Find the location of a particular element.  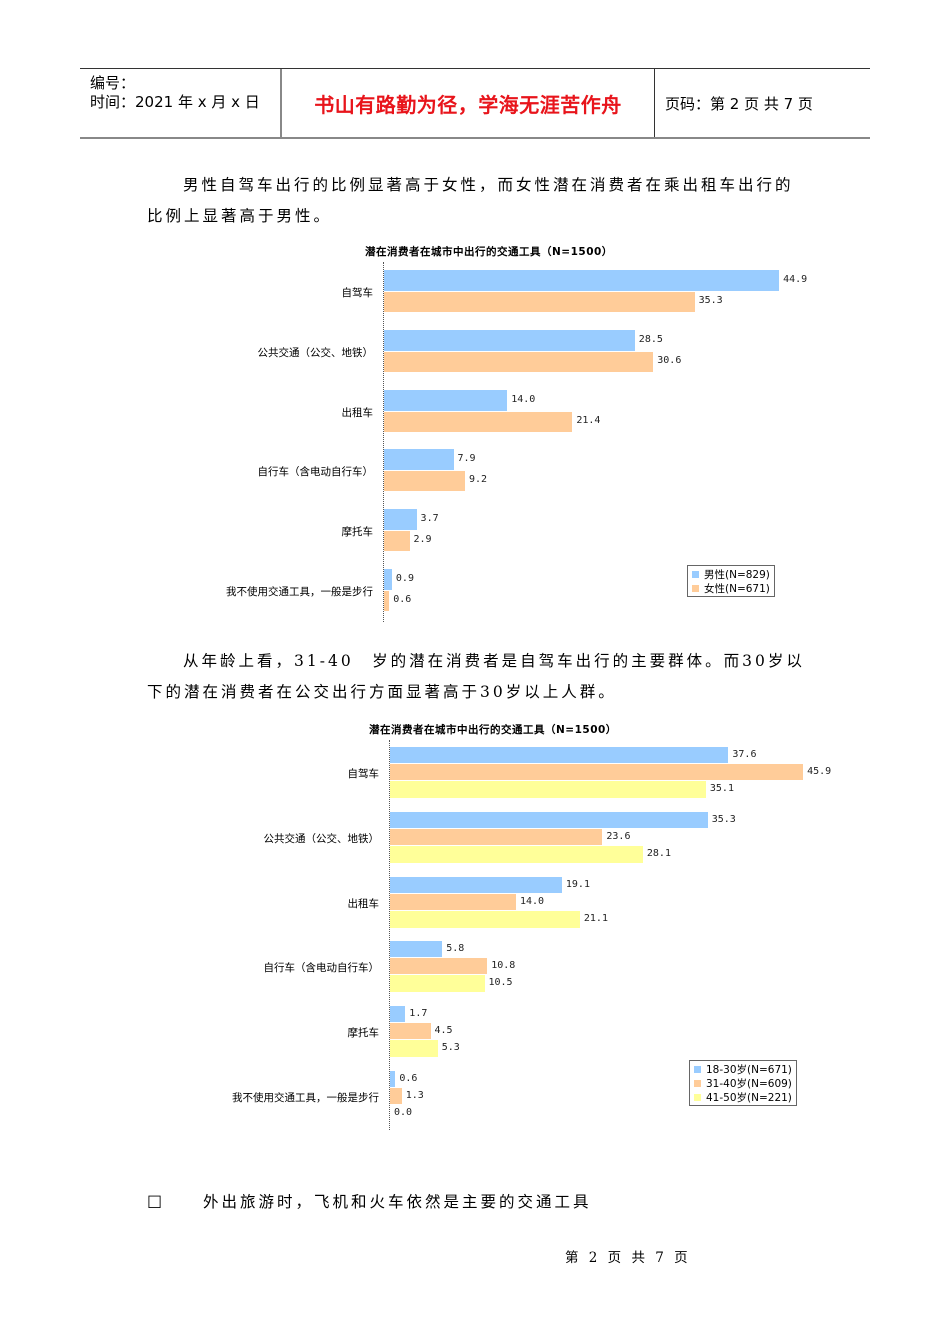

data-label: 9.2 is located at coordinates (478, 480).